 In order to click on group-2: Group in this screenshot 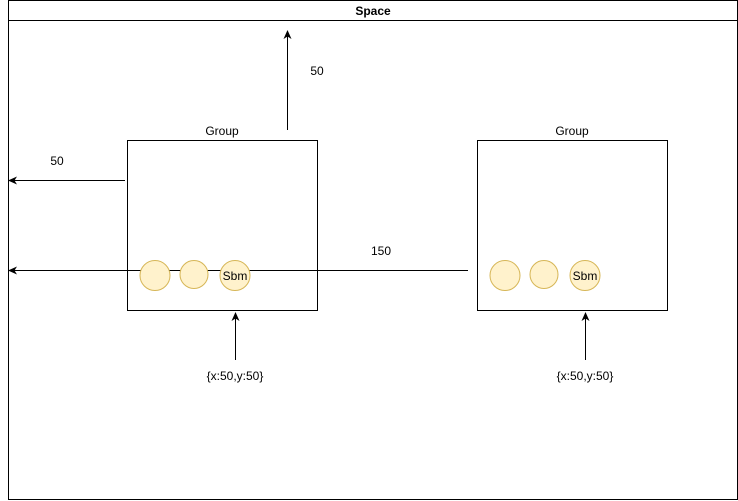, I will do `click(572, 217)`.